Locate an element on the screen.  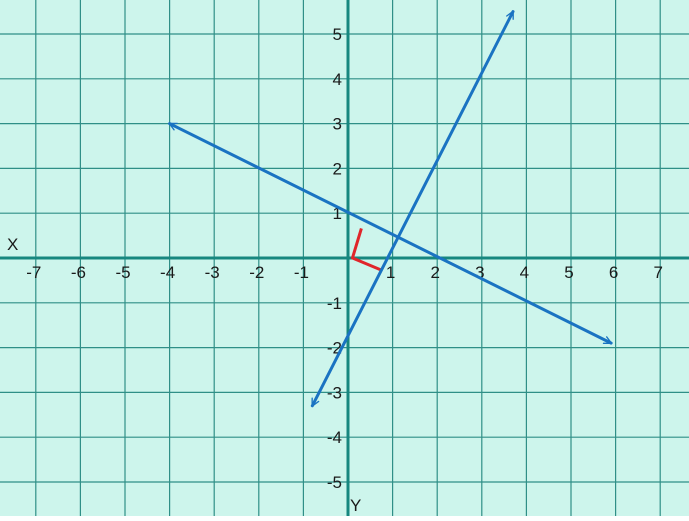
x-tick-label: 7 is located at coordinates (657, 272).